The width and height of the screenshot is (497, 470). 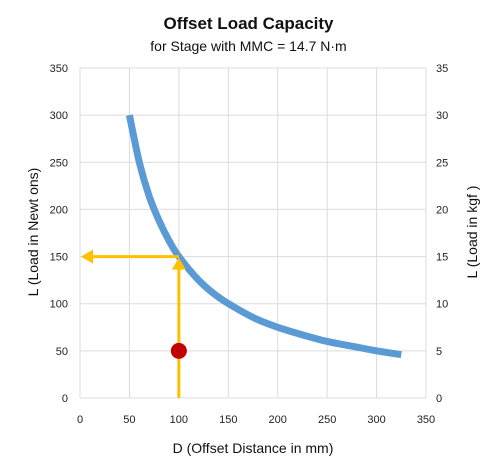 I want to click on y-tick-label: 0, so click(x=65, y=399).